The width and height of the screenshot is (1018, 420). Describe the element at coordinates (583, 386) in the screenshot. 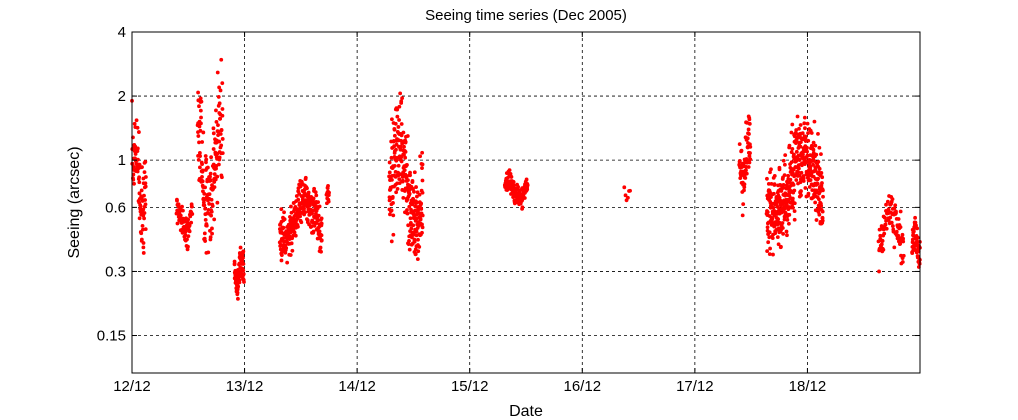

I see `x-tick-label-16-12: 16/12` at that location.